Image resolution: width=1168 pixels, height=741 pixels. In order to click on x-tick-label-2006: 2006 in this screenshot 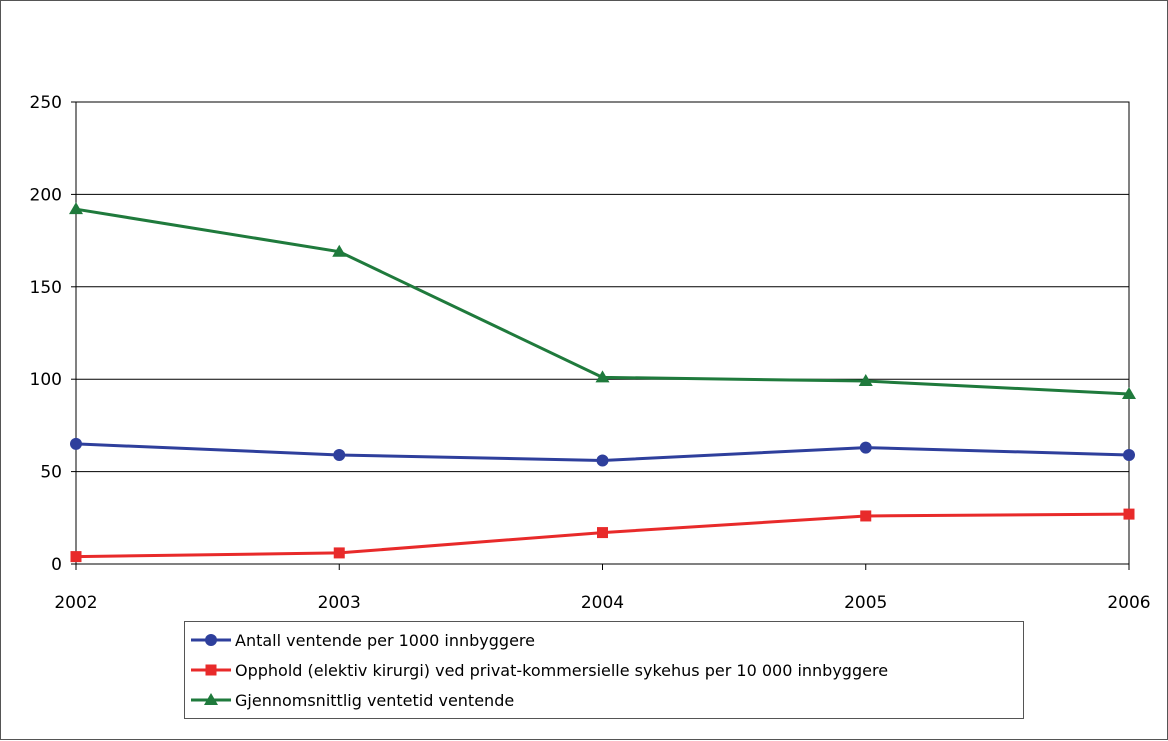, I will do `click(1128, 603)`.